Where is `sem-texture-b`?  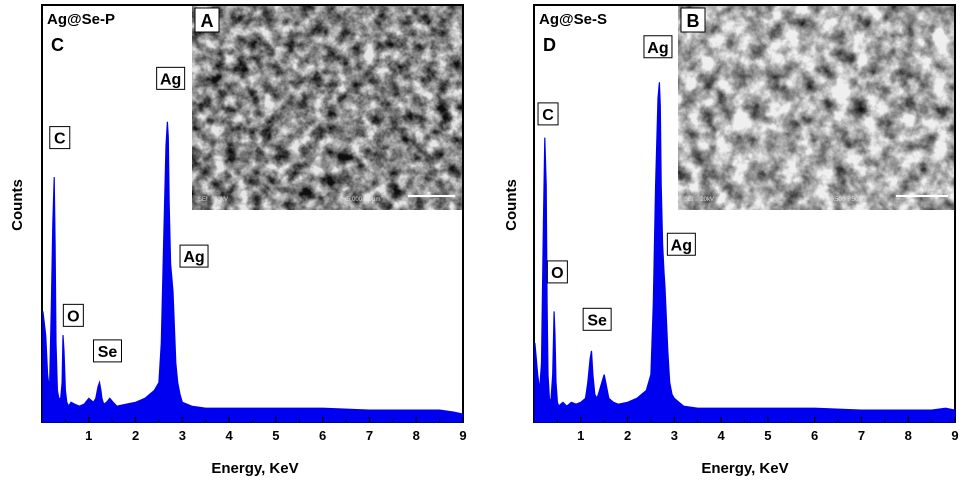
sem-texture-b is located at coordinates (816, 108).